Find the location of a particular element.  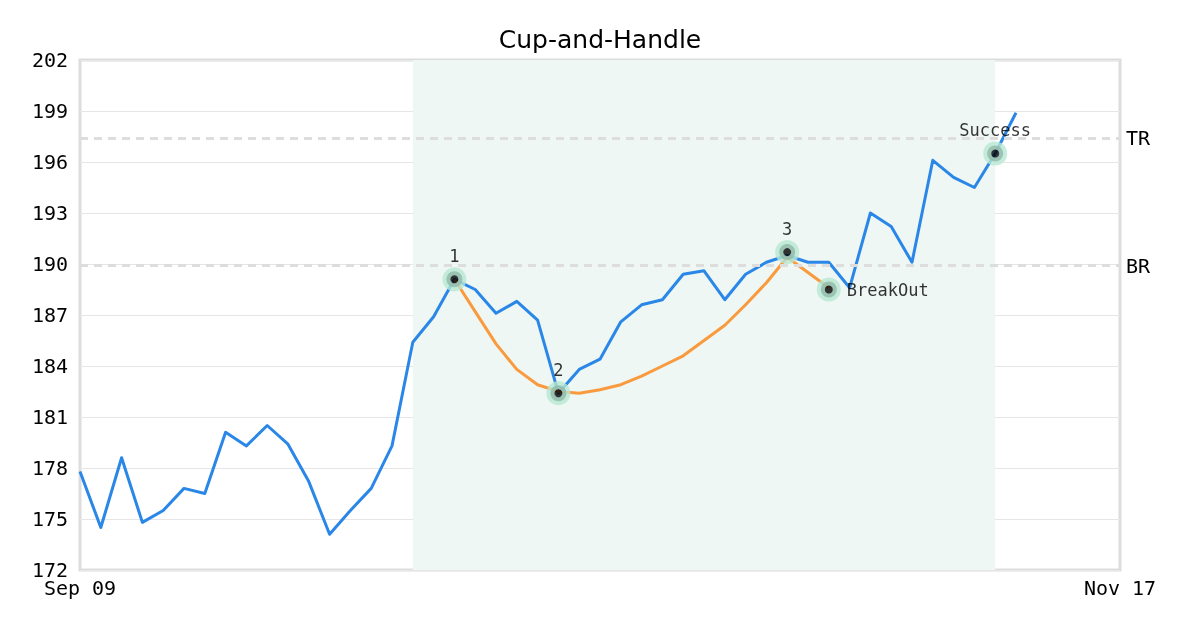

y-tick-label: 196 is located at coordinates (49, 162).